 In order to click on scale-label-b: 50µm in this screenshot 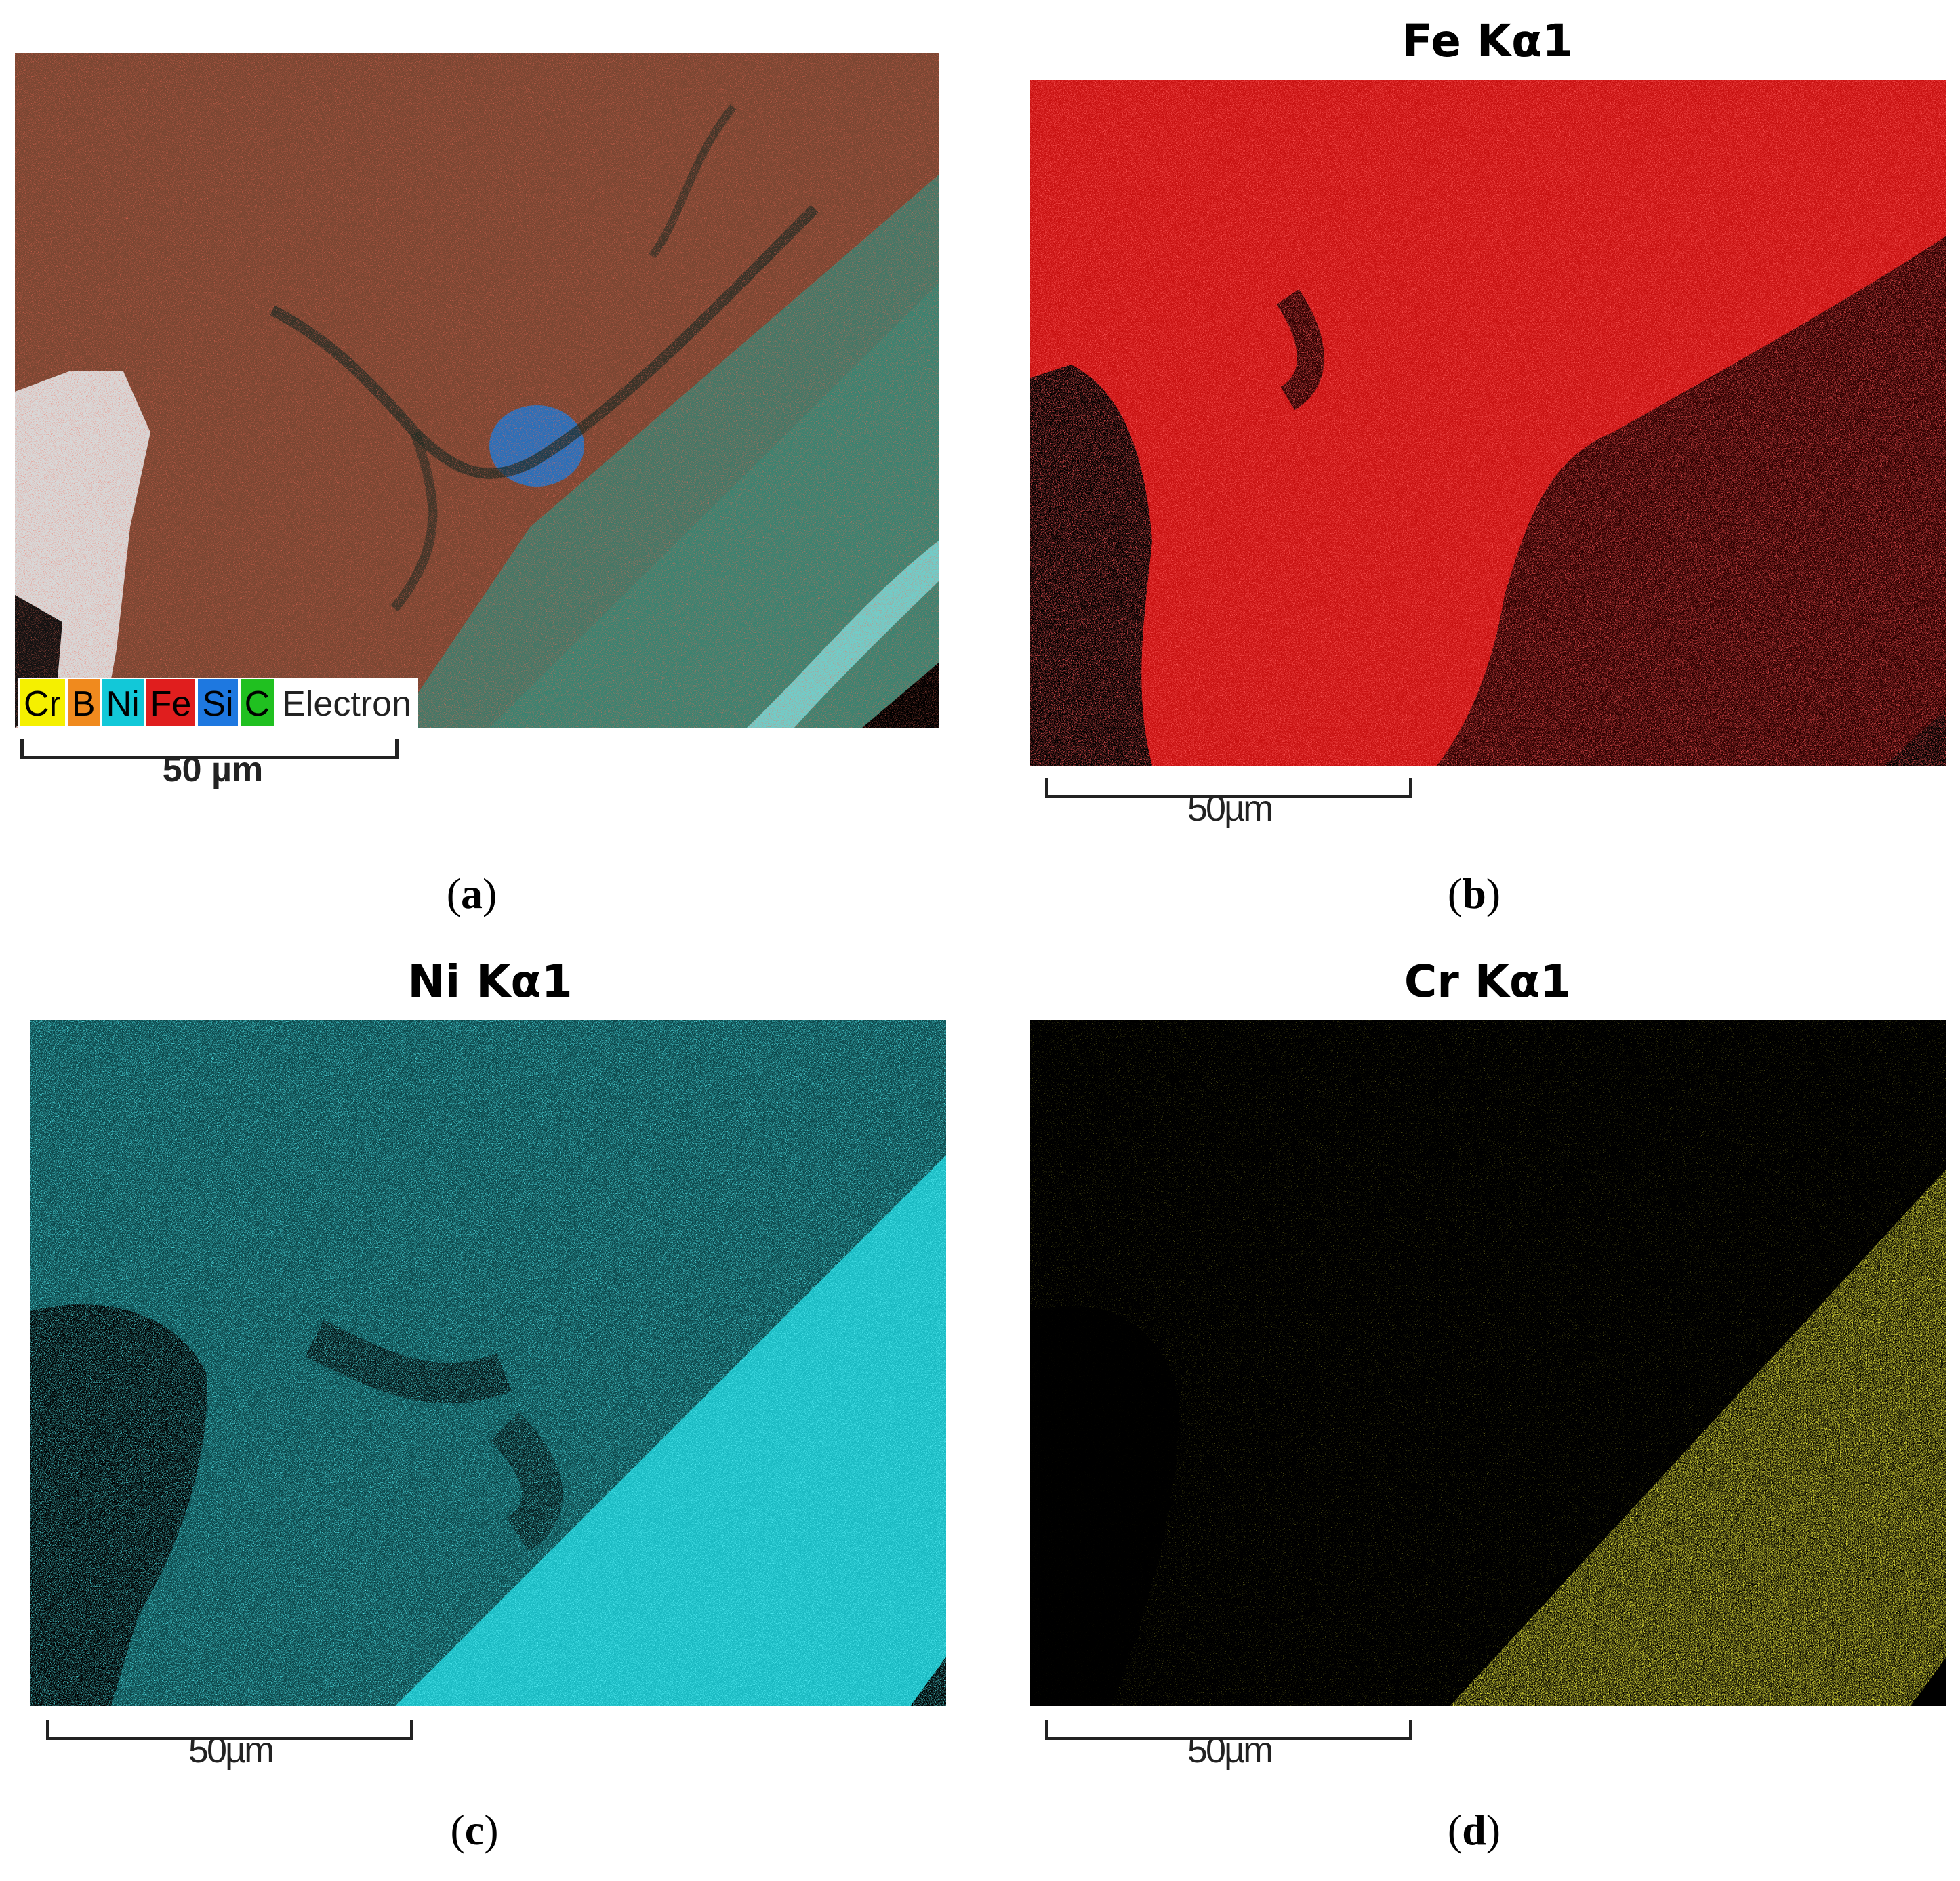, I will do `click(1230, 808)`.